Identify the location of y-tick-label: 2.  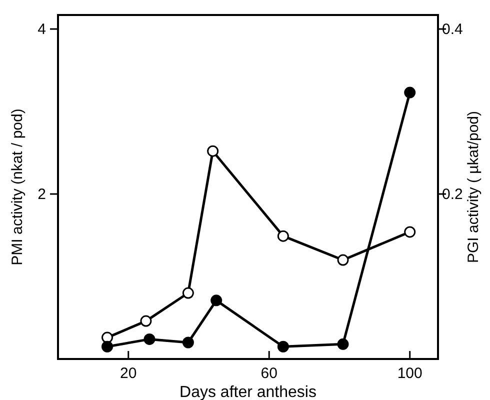
(42, 195).